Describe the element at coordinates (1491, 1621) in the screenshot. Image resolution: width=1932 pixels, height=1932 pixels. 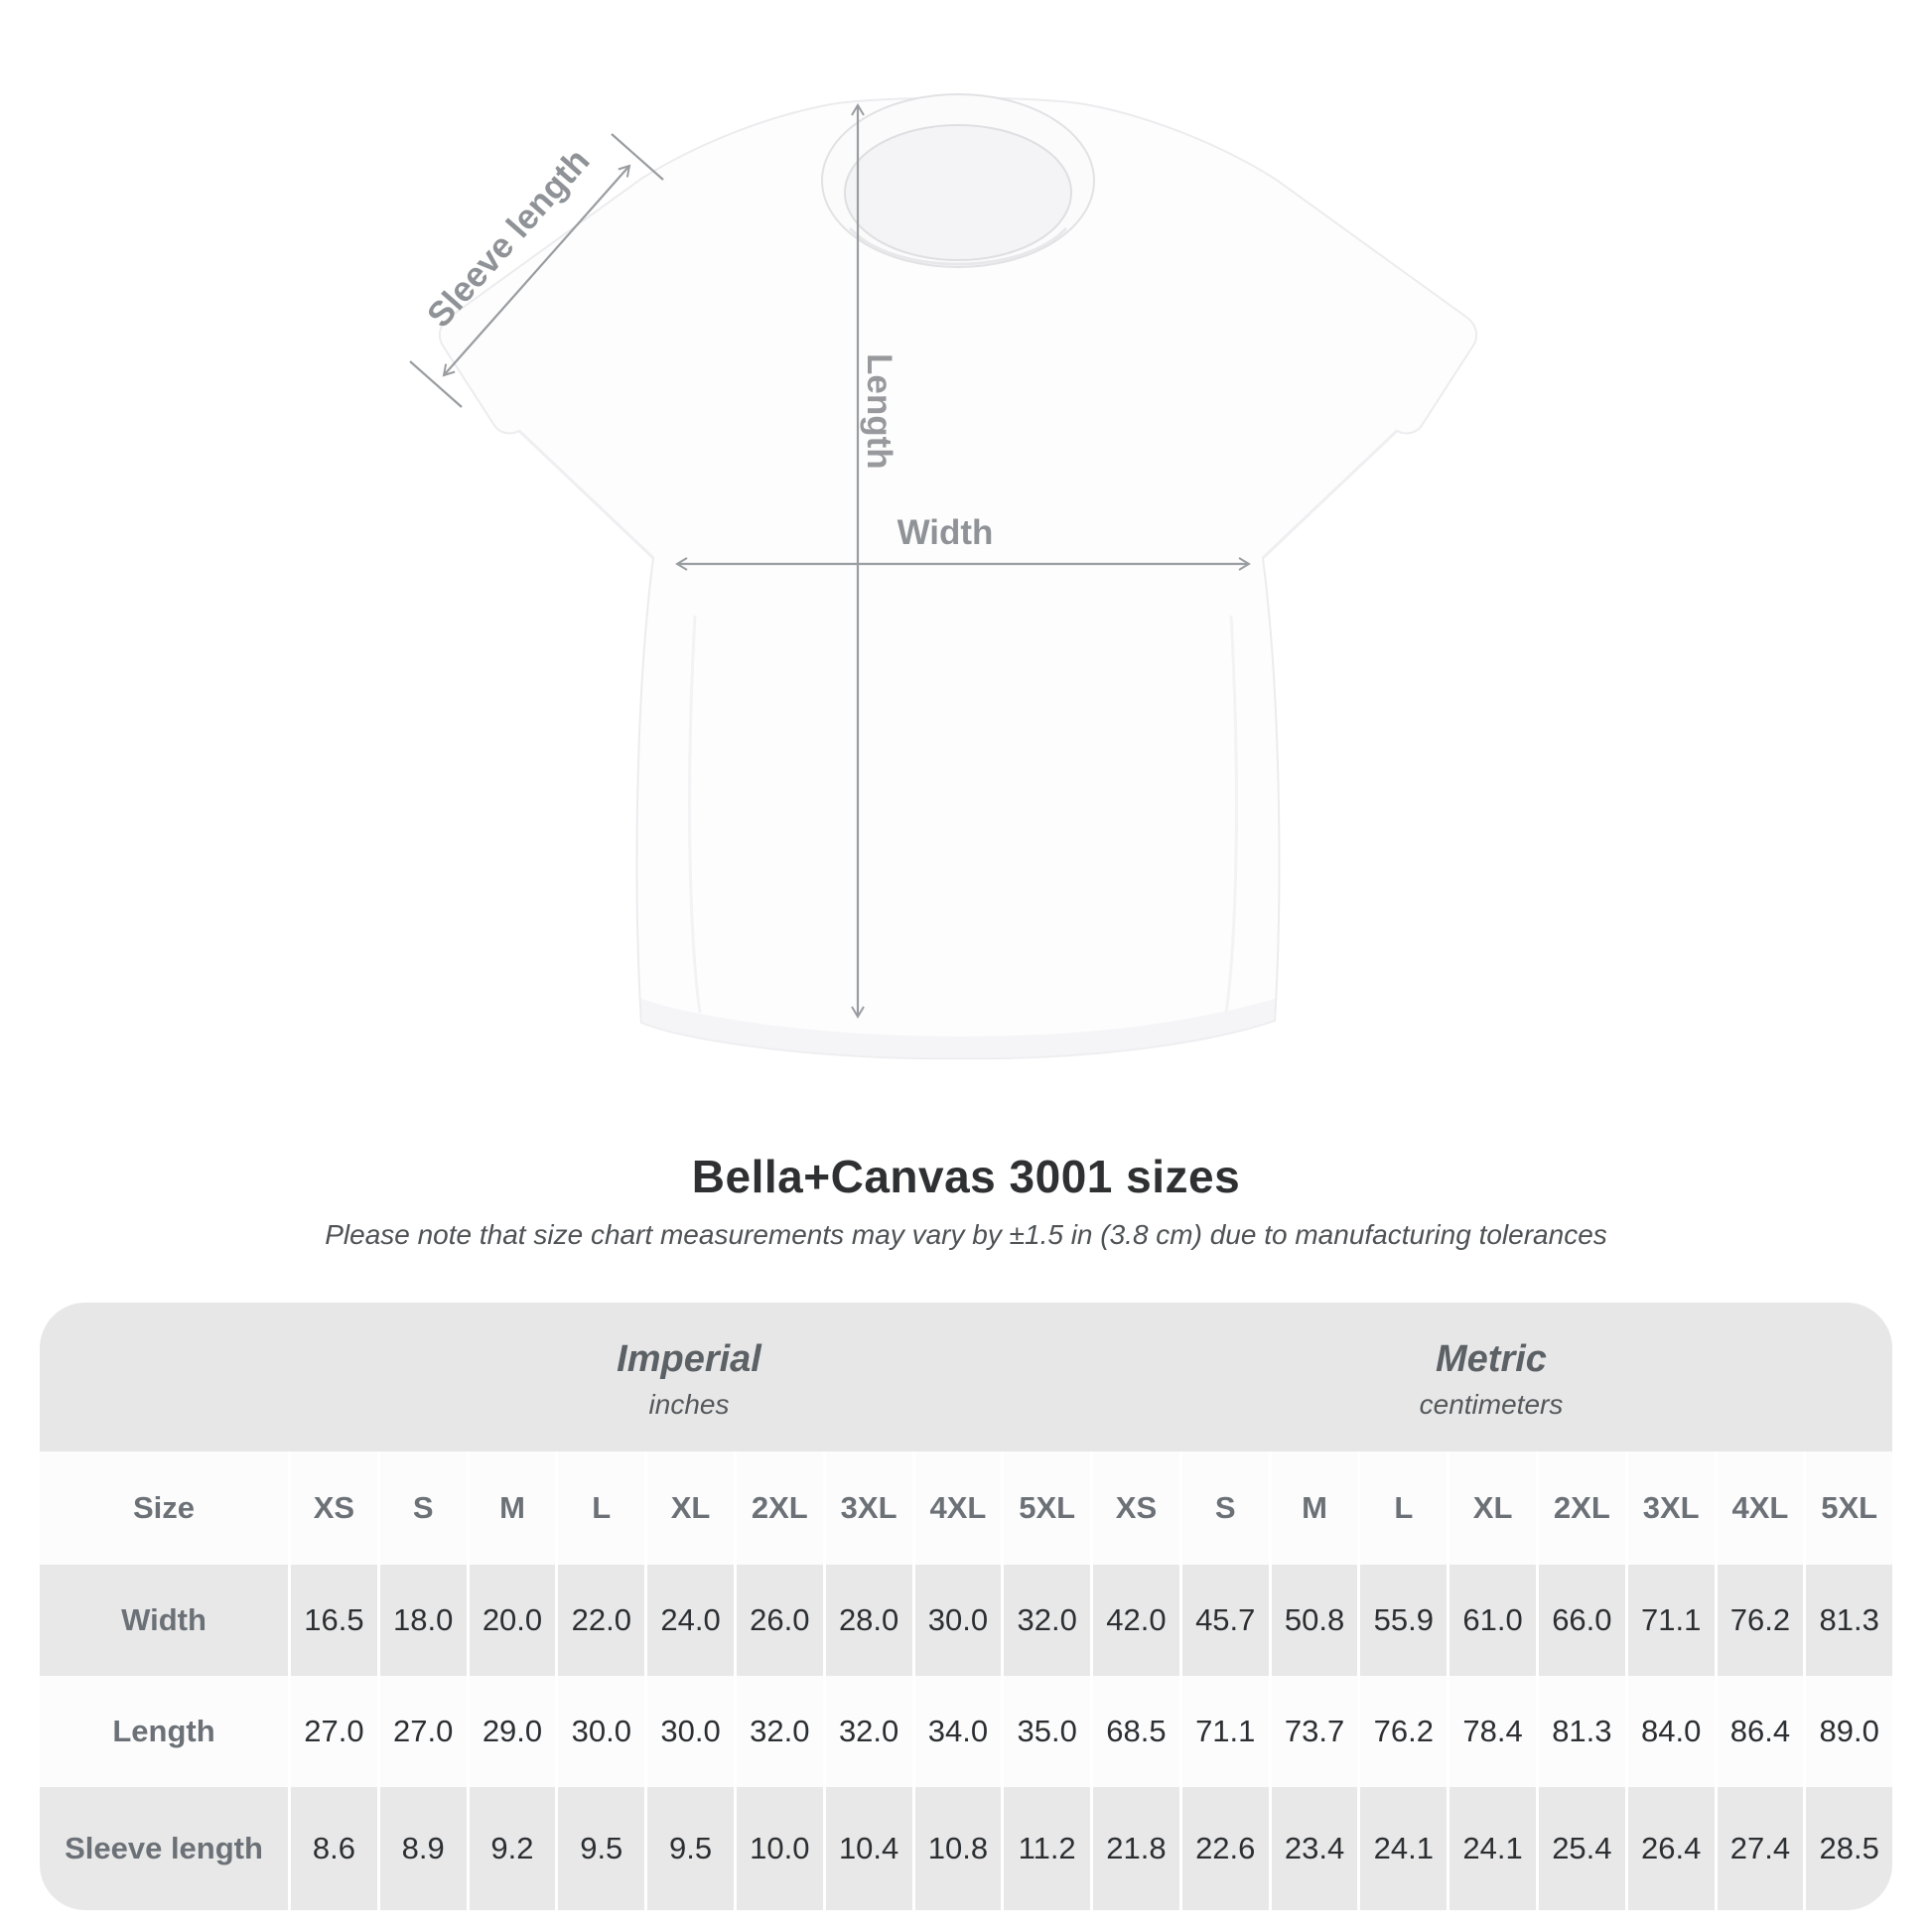
I see `measurement-cell: 61.0` at that location.